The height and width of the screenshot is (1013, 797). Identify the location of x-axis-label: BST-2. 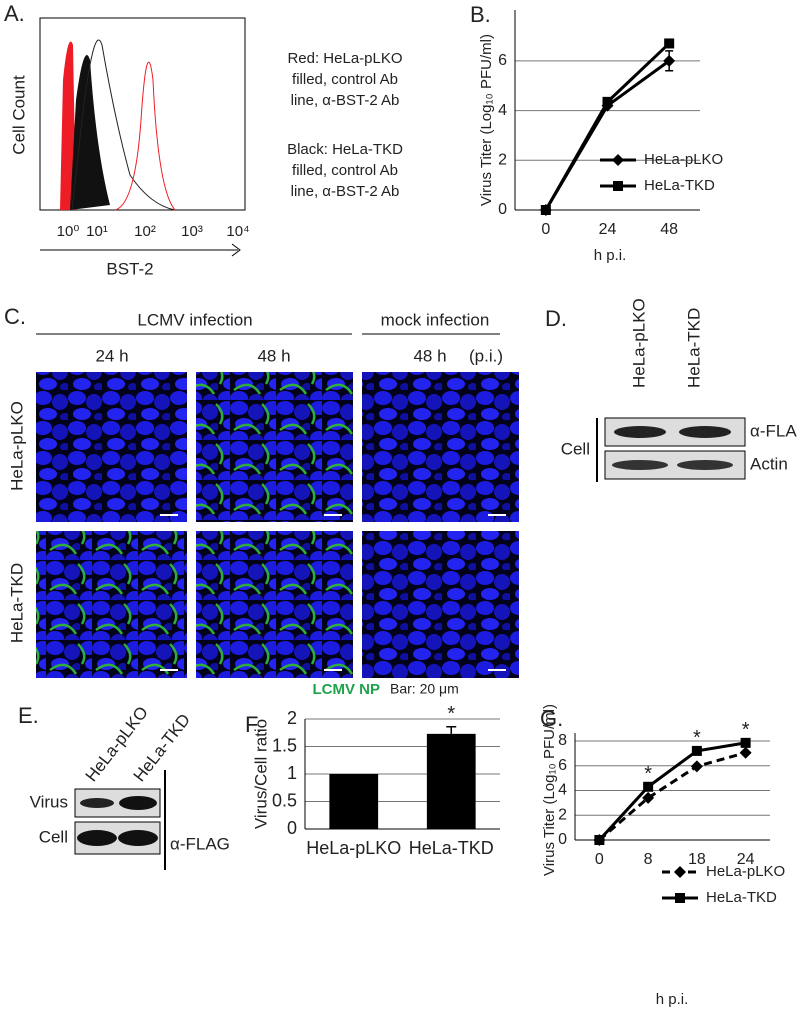
(129, 268).